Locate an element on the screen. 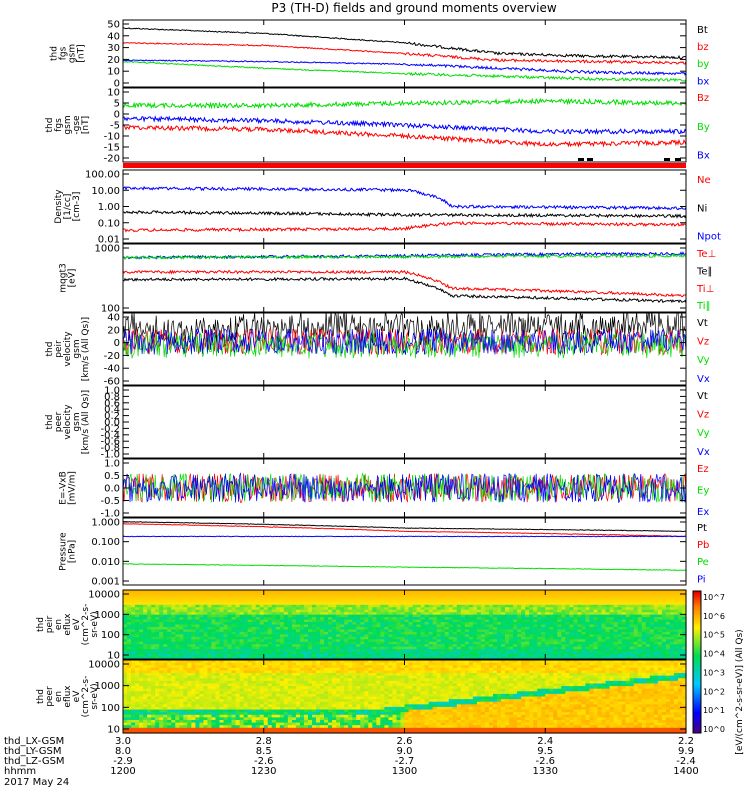 Image resolution: width=750 pixels, height=800 pixels. y-axis-label: thdpeervelocitygsm[km/s (All Qs)] is located at coordinates (68, 422).